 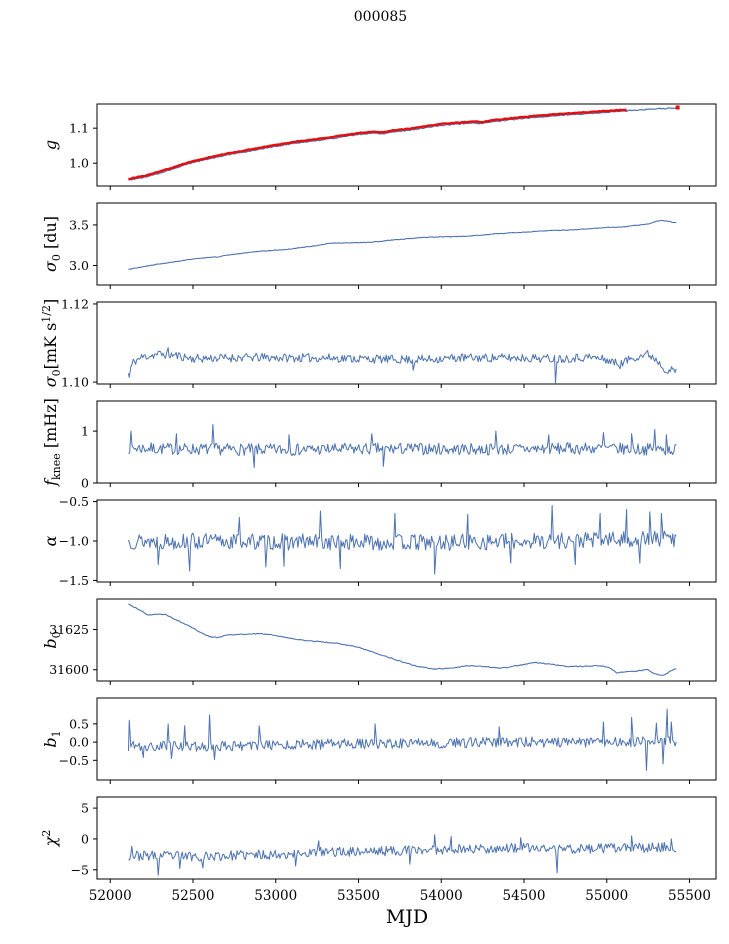 I want to click on y-tick-label: 5, so click(x=85, y=808).